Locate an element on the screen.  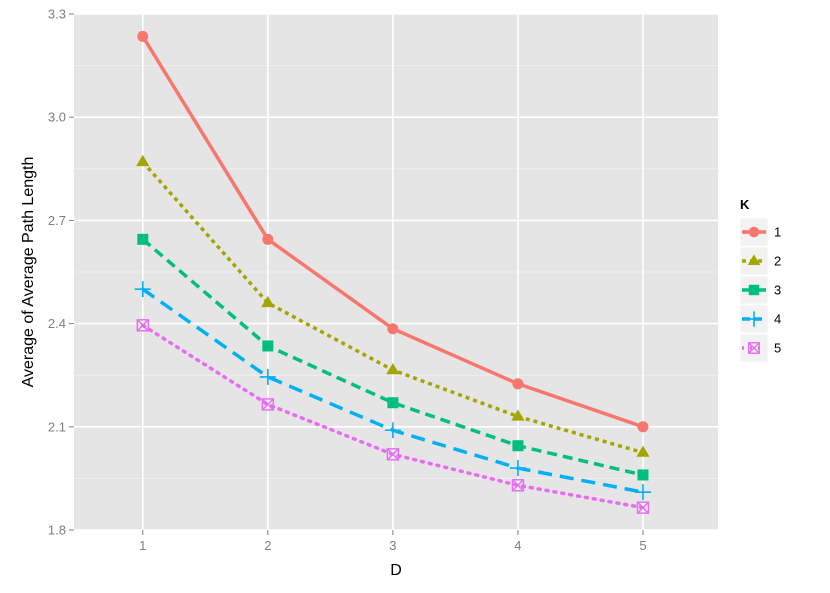
legend-item-k1: 1 is located at coordinates (760, 232).